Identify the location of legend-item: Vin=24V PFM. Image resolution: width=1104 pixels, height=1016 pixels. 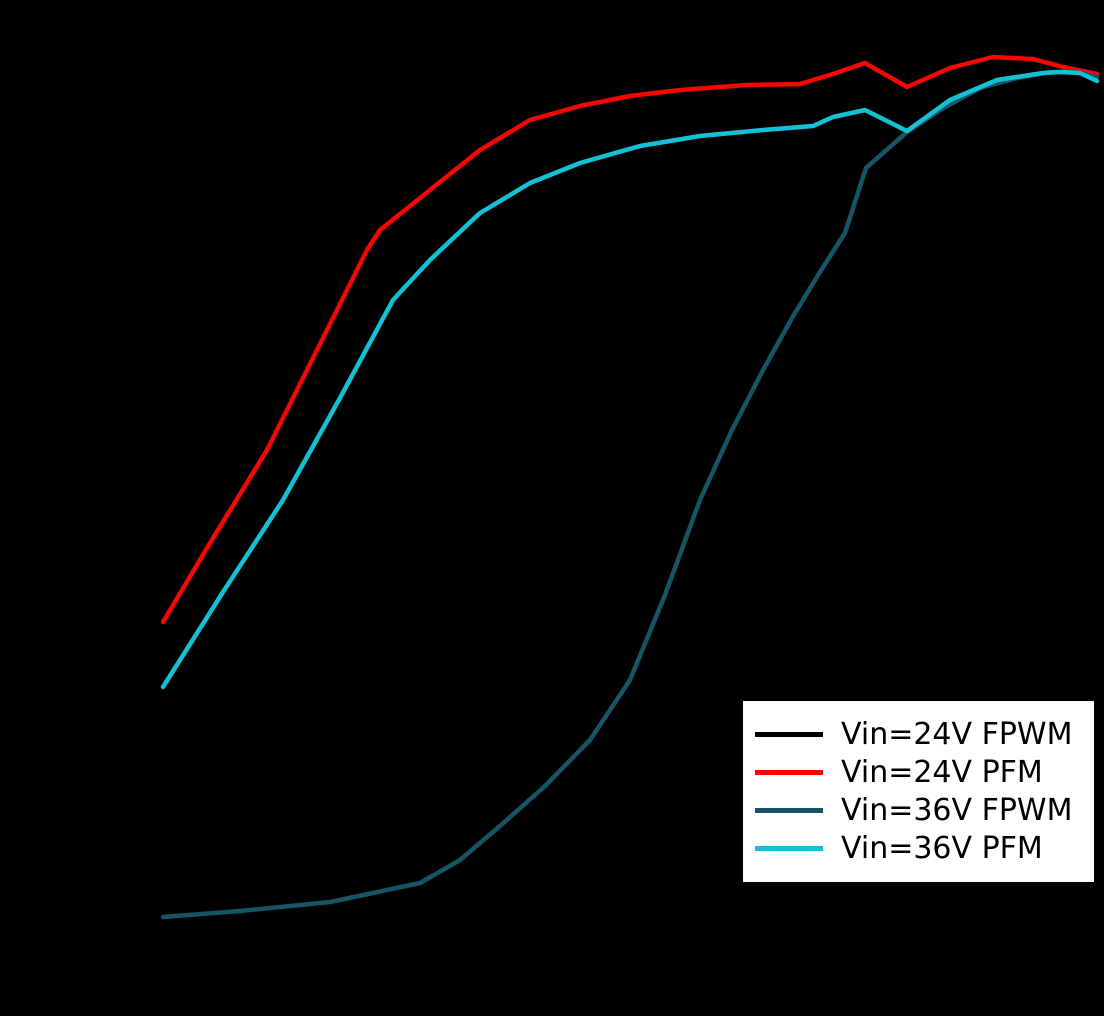
(924, 773).